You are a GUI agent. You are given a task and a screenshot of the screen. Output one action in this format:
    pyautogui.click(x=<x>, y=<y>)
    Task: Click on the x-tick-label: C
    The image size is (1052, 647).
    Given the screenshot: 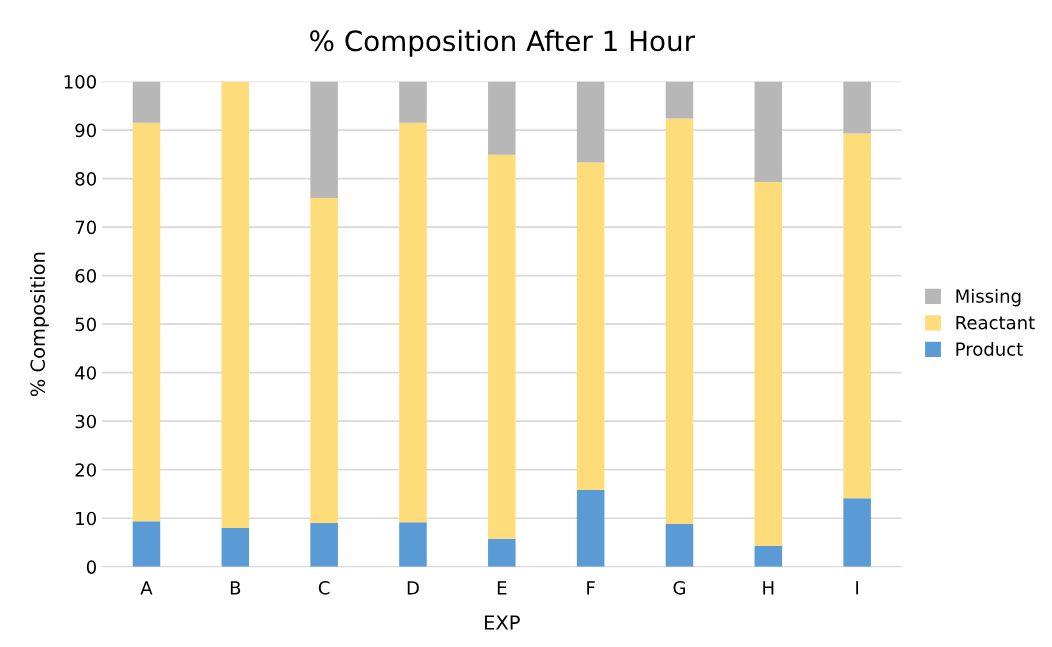 What is the action you would take?
    pyautogui.click(x=324, y=587)
    